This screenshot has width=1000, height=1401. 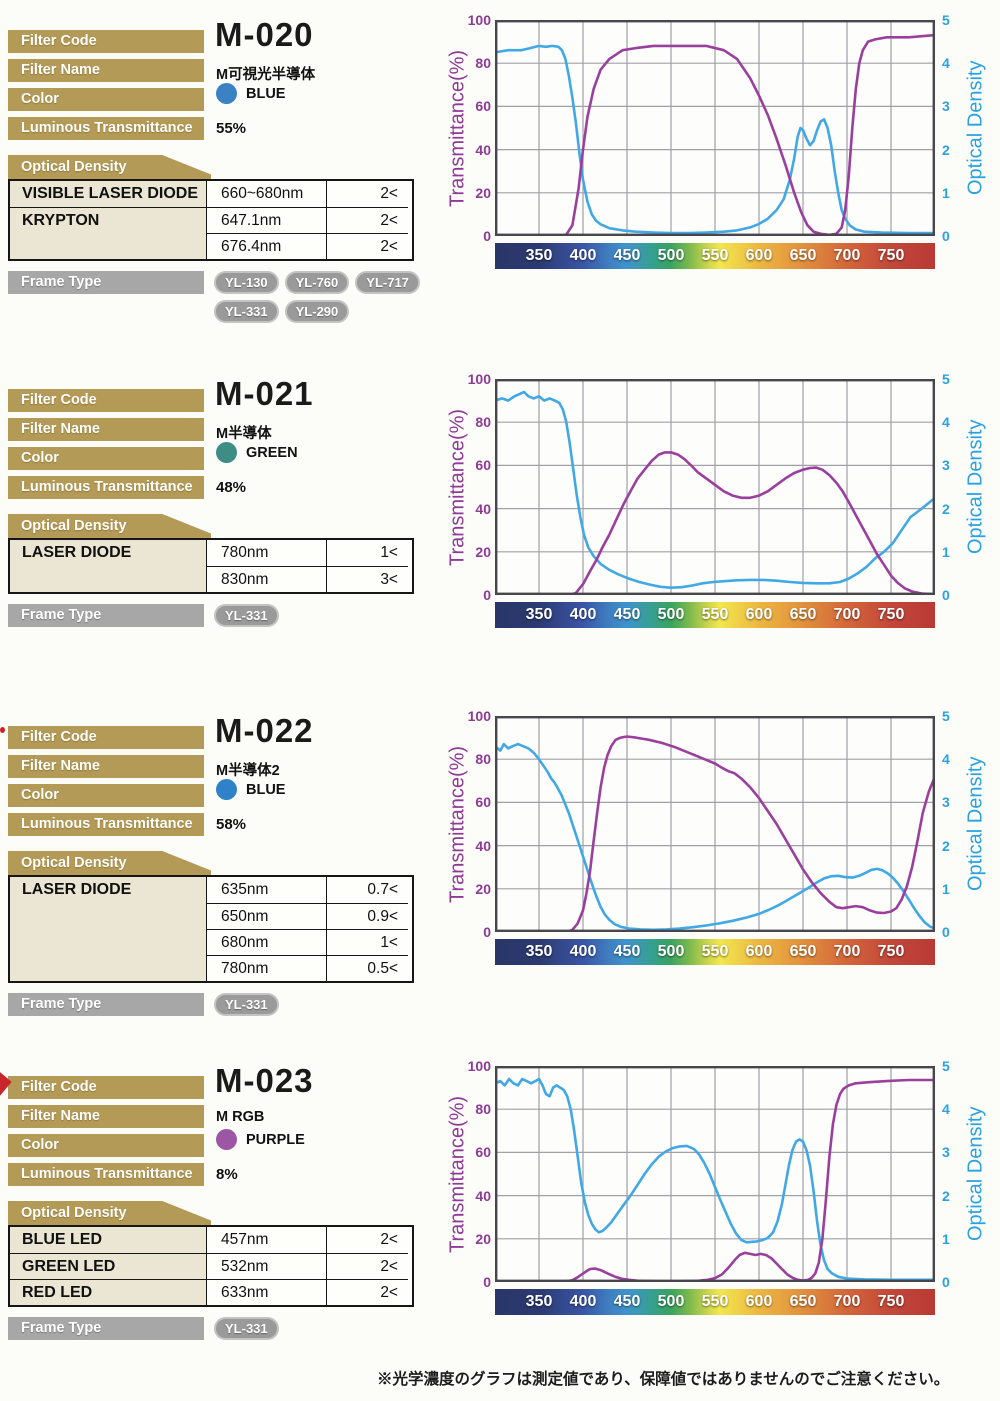 What do you see at coordinates (227, 1174) in the screenshot?
I see `luminous-transmittance-value: 8%` at bounding box center [227, 1174].